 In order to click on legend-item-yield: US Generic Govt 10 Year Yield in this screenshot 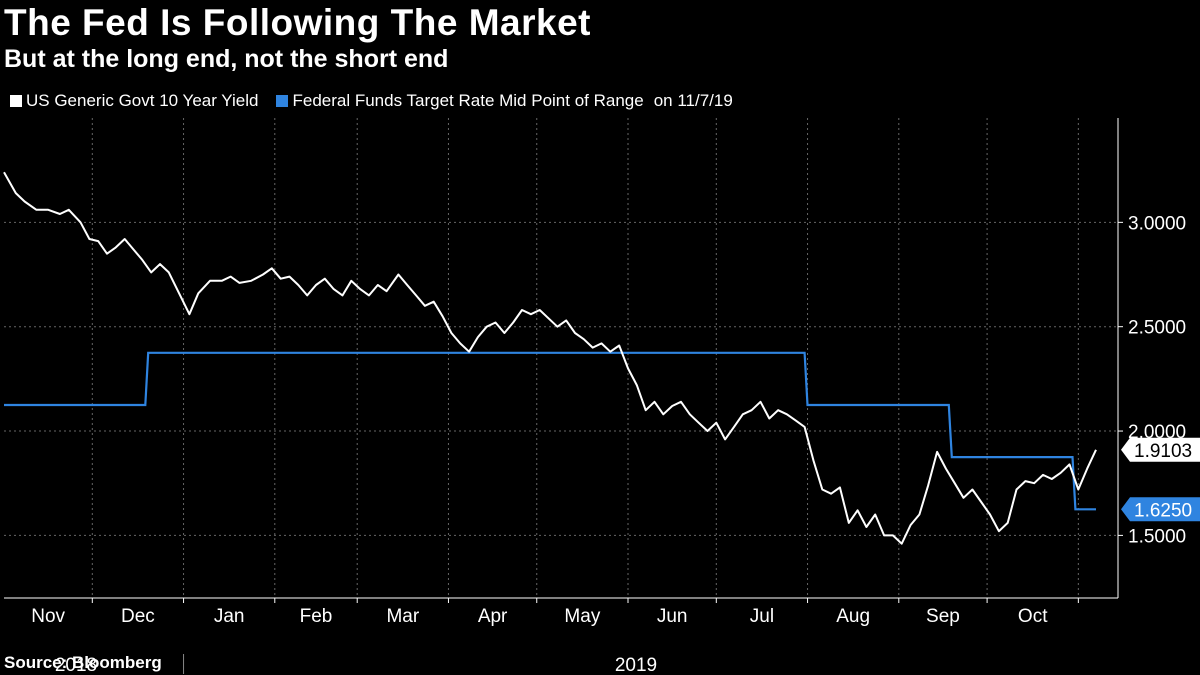, I will do `click(134, 101)`.